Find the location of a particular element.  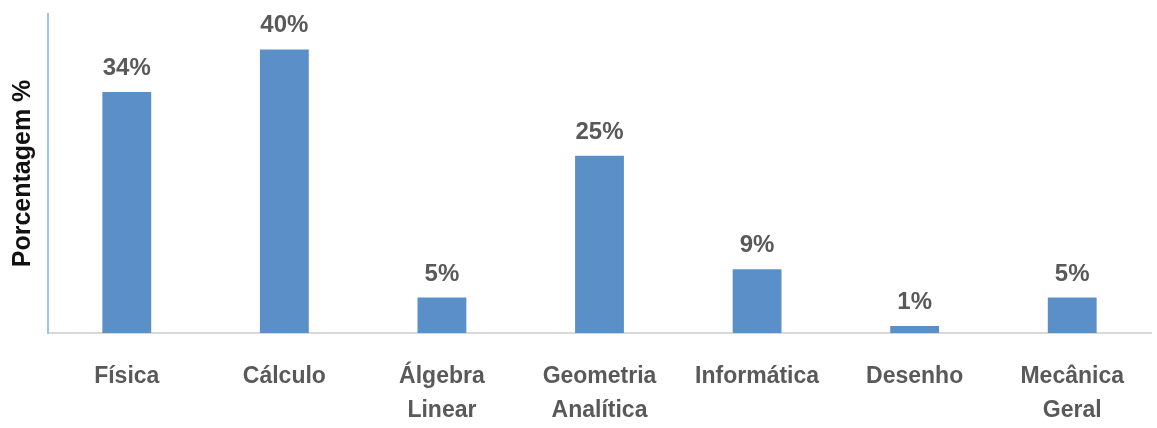

data-label: 40% is located at coordinates (284, 24).